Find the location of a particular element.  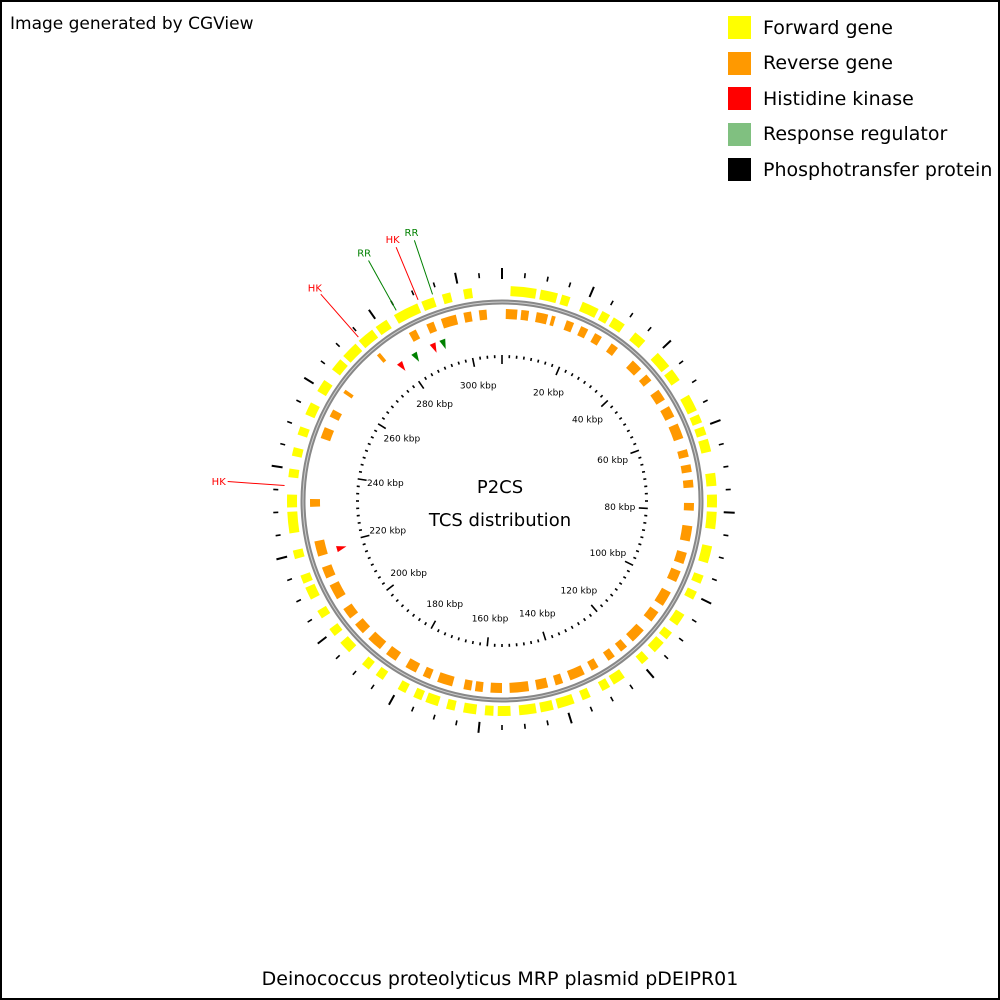

kbp-label: 240 kbp is located at coordinates (385, 484).